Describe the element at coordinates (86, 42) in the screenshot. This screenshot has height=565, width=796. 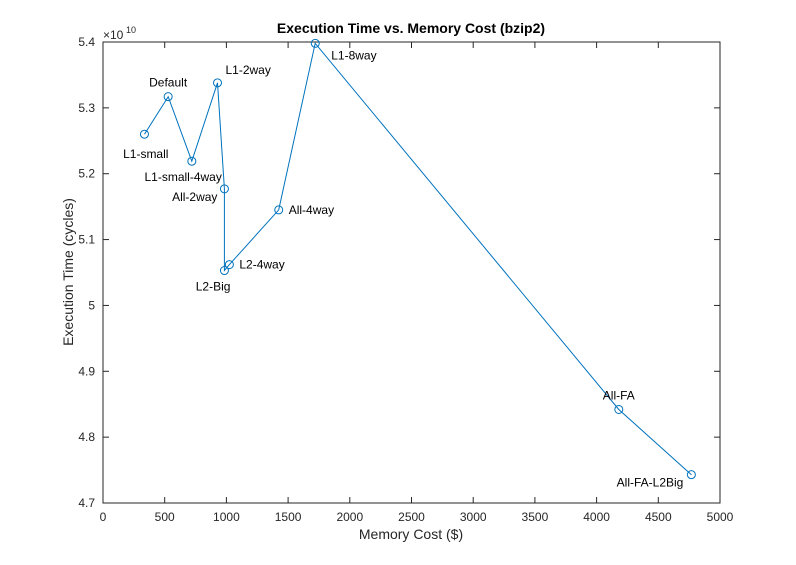
I see `y-tick-label: 5.4` at that location.